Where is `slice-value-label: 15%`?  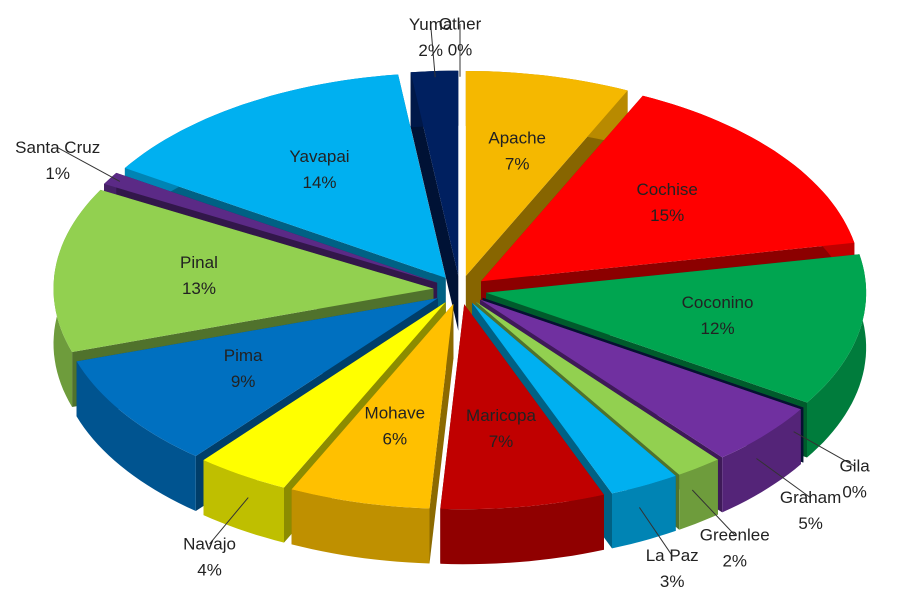
slice-value-label: 15% is located at coordinates (667, 215).